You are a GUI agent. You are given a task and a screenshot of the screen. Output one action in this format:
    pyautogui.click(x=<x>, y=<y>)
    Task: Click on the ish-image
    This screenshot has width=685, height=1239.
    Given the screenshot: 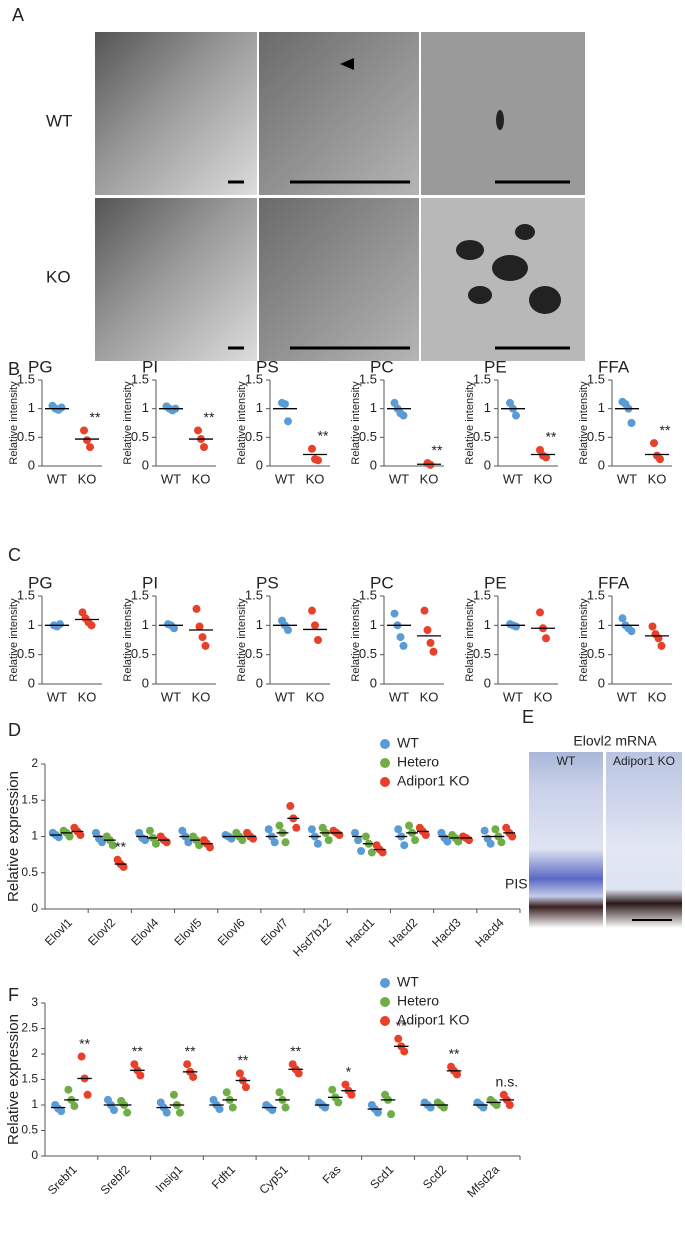 What is the action you would take?
    pyautogui.click(x=644, y=840)
    